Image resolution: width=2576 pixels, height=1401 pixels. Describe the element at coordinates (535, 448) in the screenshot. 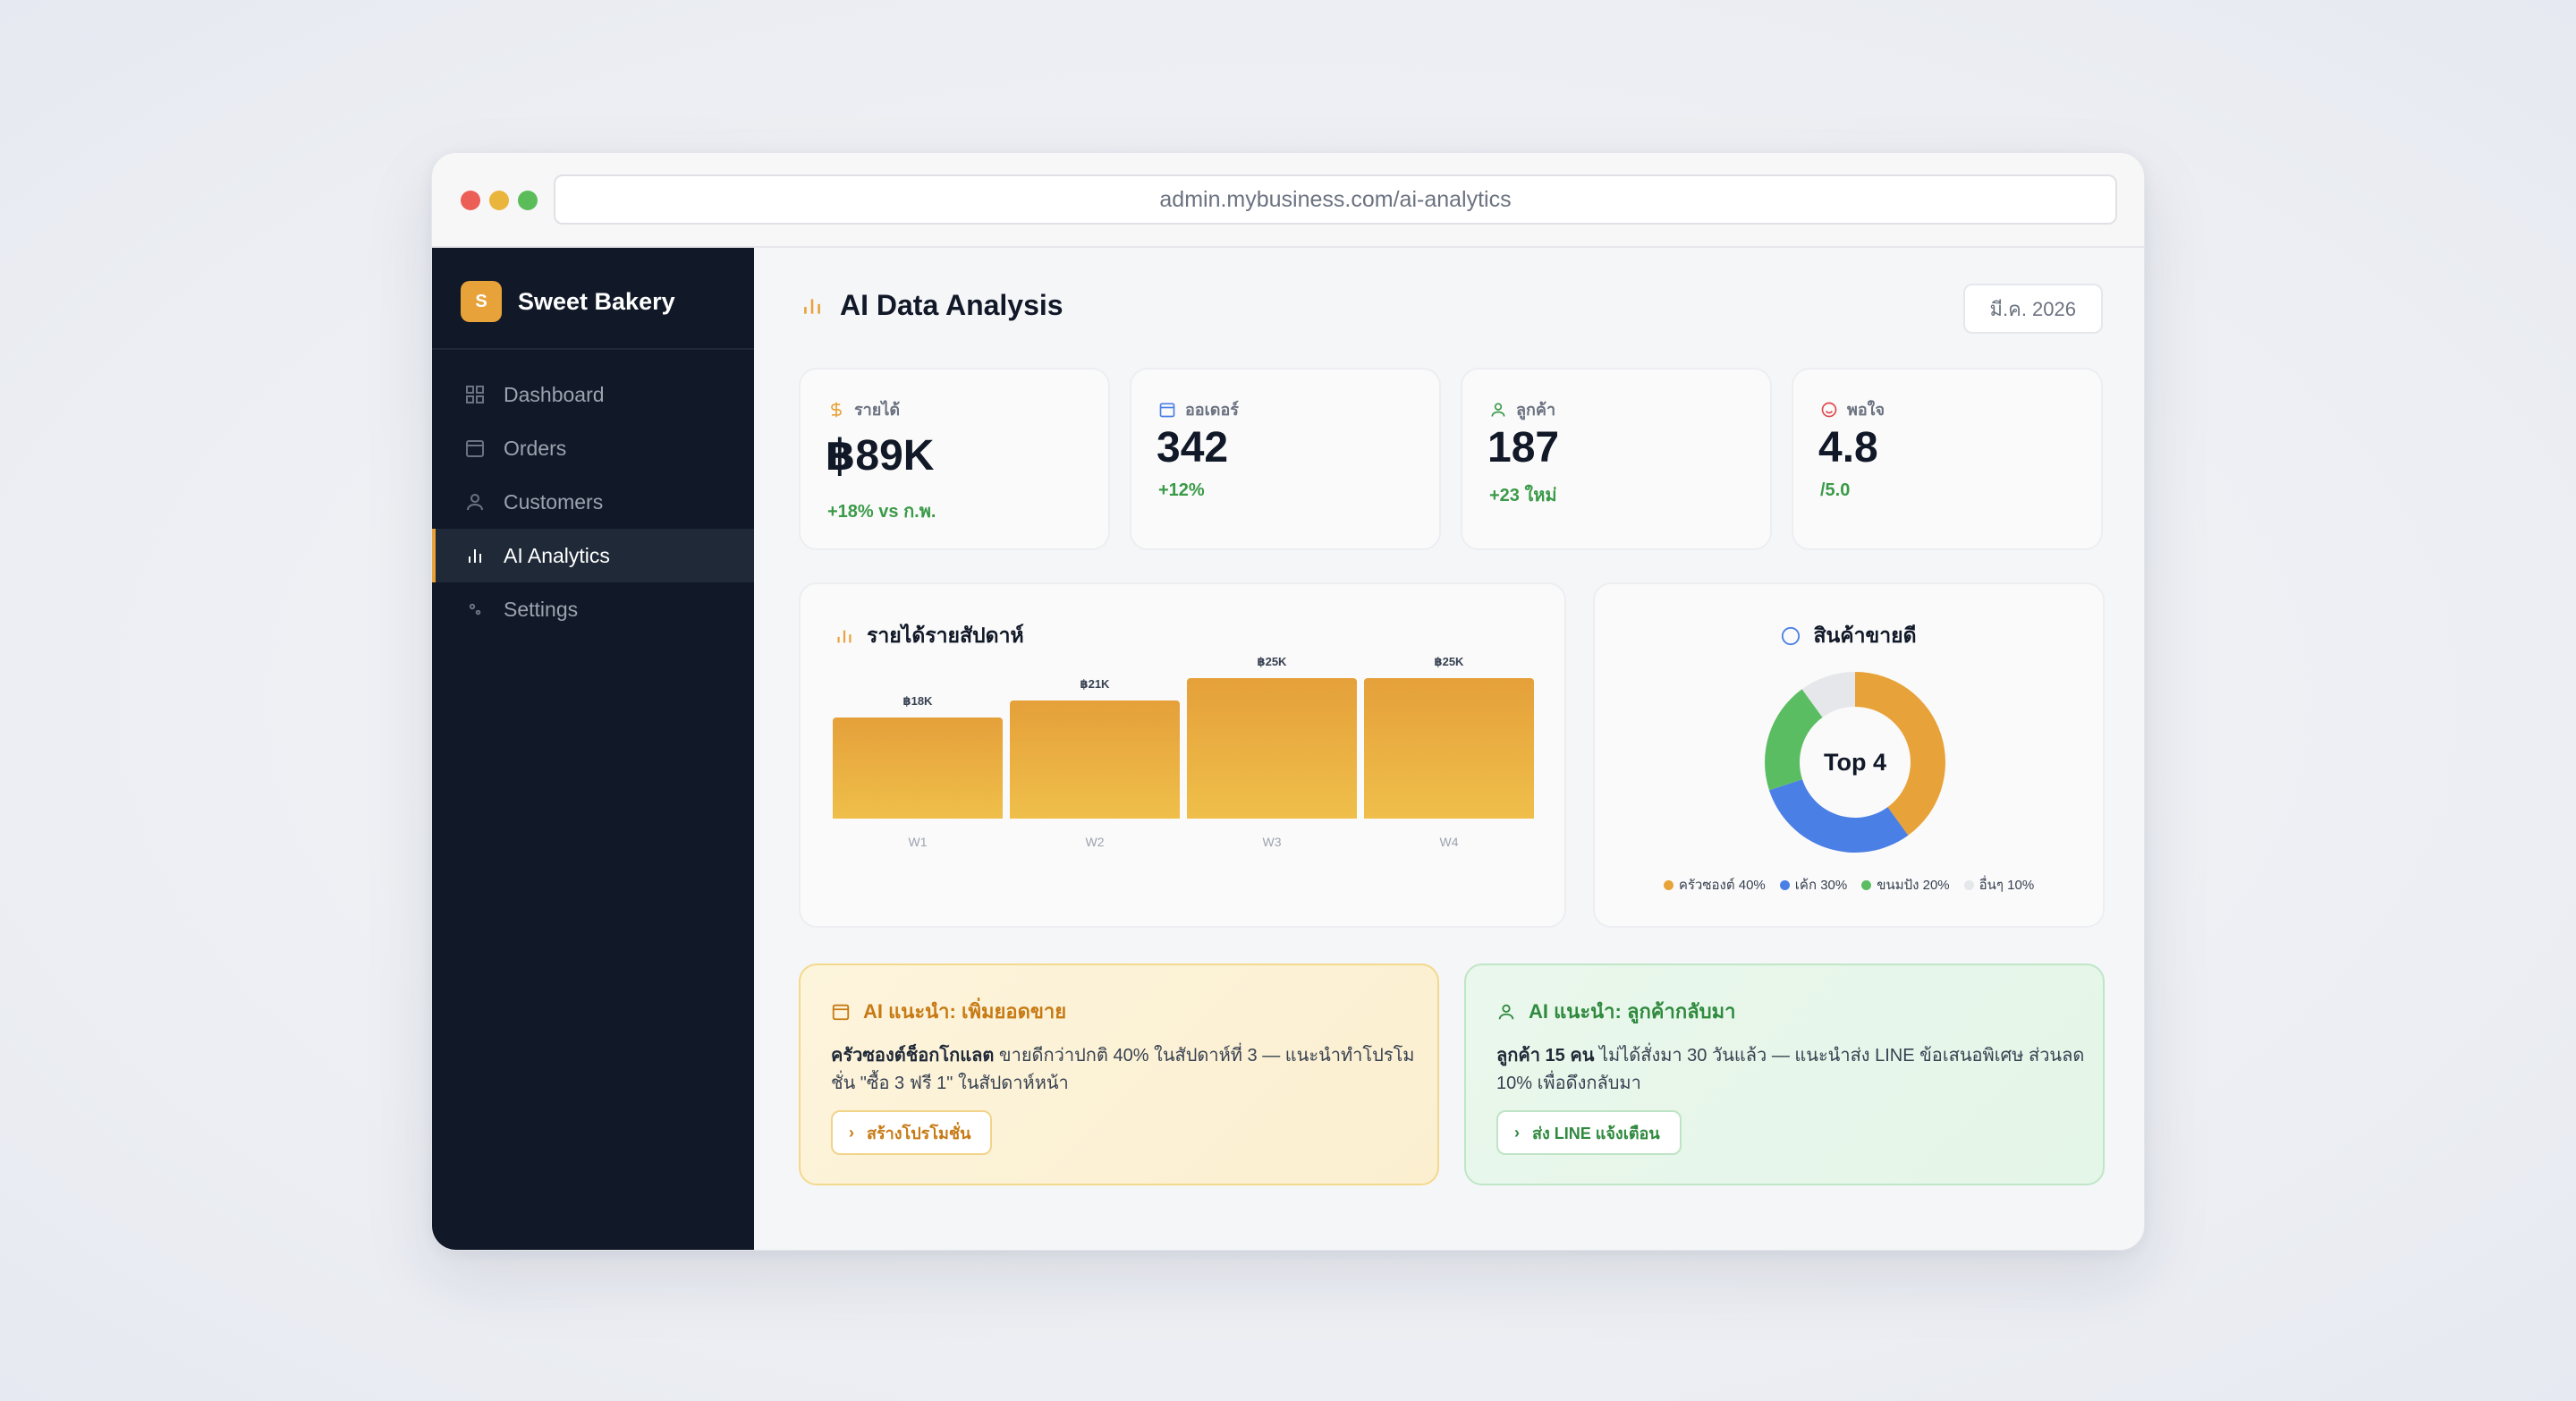

I see `sidebar-item-label: Orders` at that location.